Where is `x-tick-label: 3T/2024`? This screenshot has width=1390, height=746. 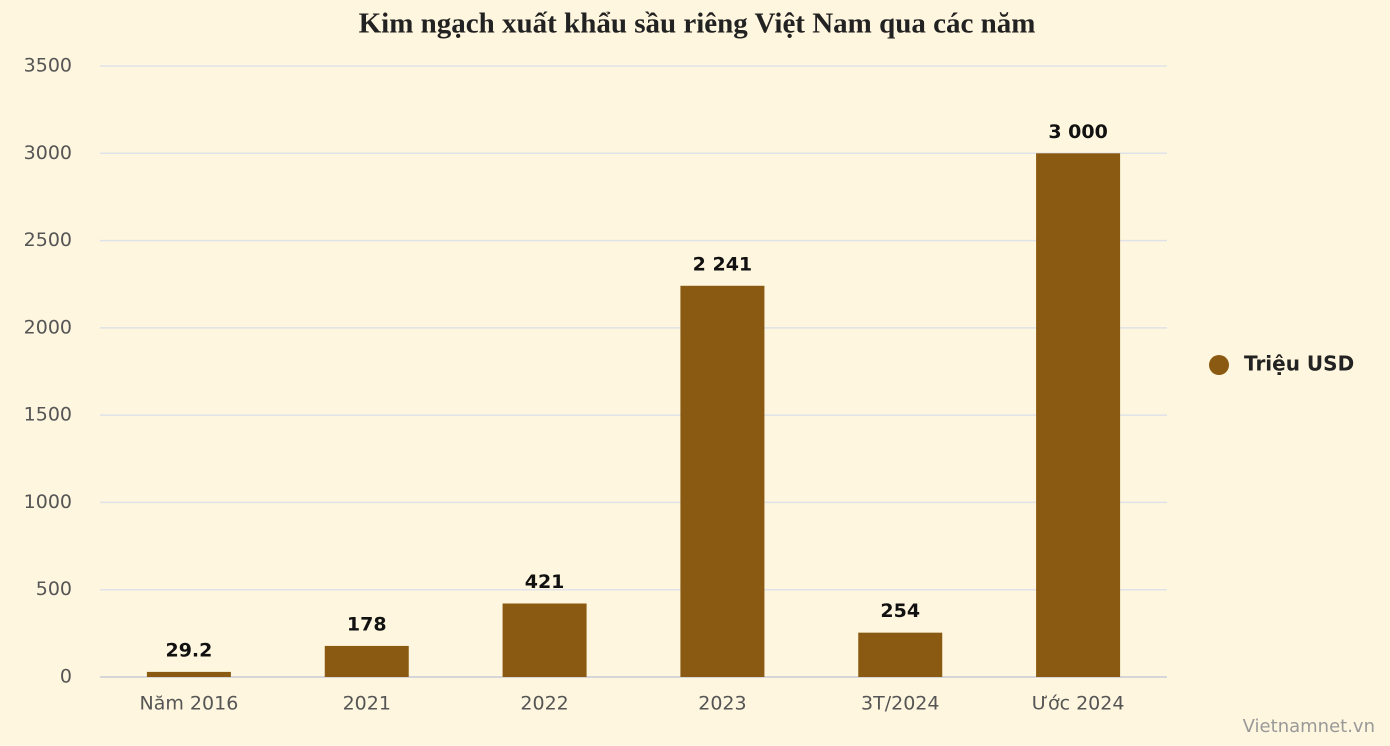 x-tick-label: 3T/2024 is located at coordinates (900, 704).